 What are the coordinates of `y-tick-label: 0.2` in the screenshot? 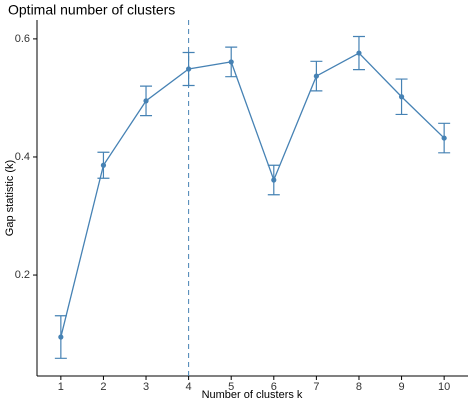 It's located at (22, 275).